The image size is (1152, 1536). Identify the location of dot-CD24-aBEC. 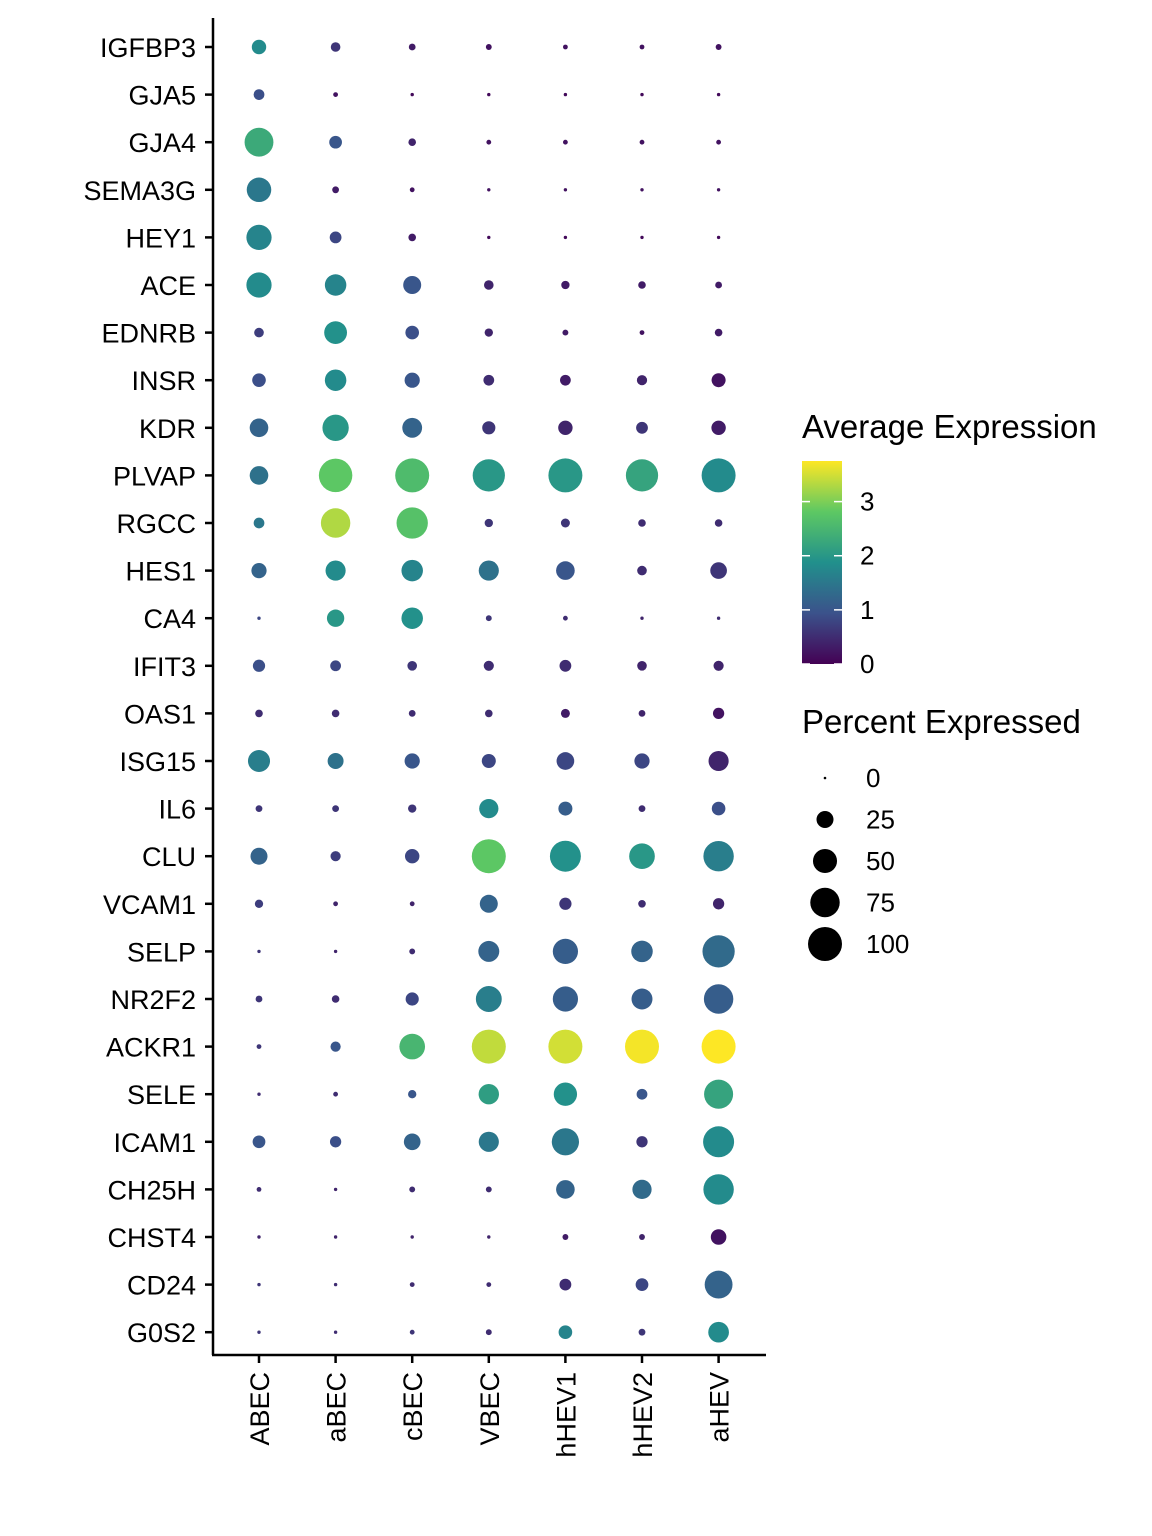
(335, 1284).